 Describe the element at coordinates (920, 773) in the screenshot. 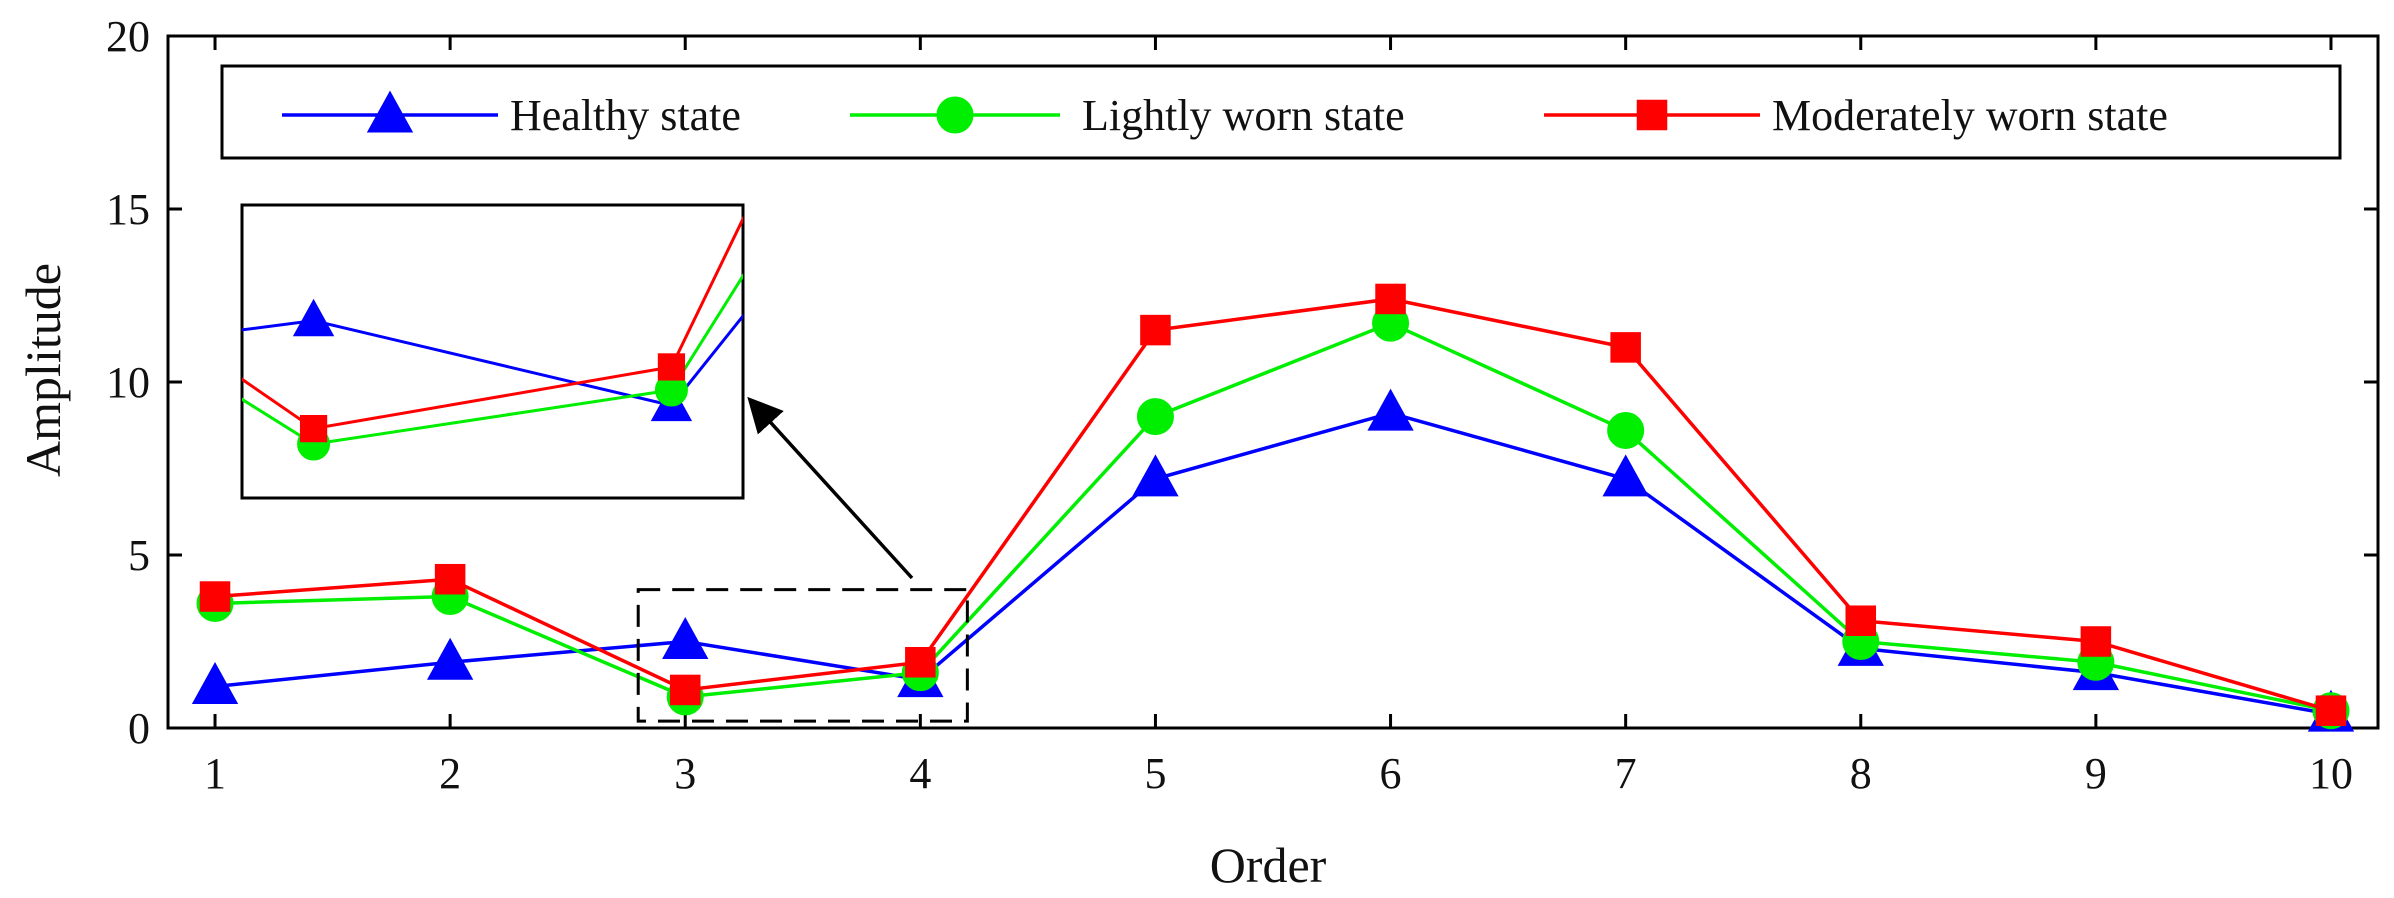

I see `x-tick-label: 4` at that location.